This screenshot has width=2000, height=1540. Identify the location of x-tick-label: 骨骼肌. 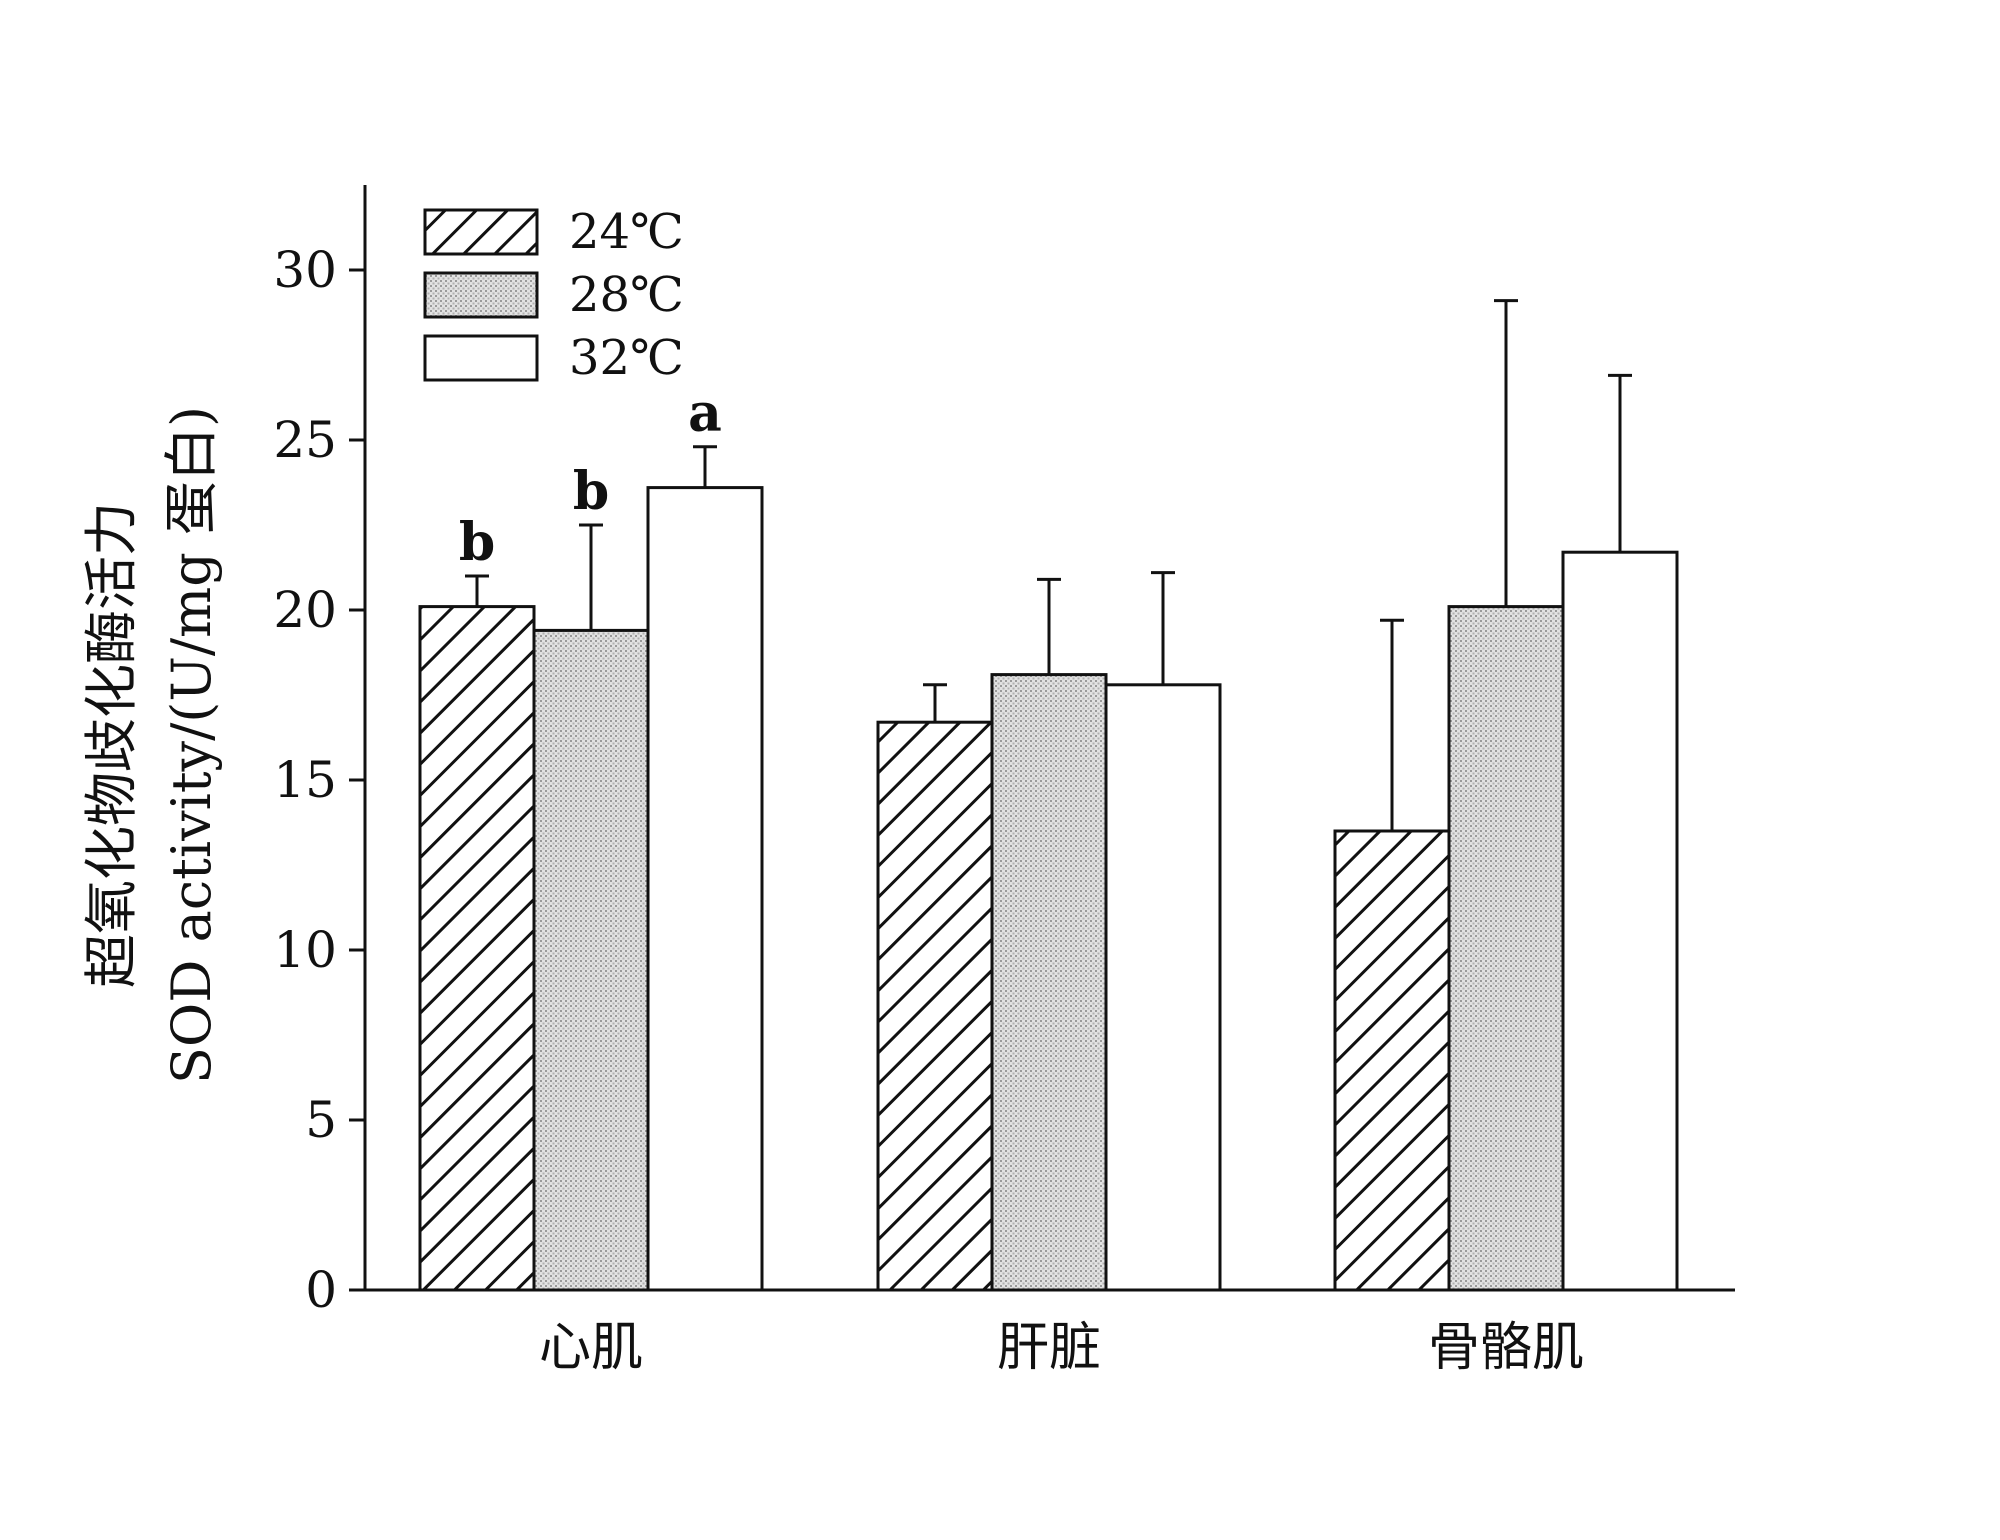
(1506, 1348).